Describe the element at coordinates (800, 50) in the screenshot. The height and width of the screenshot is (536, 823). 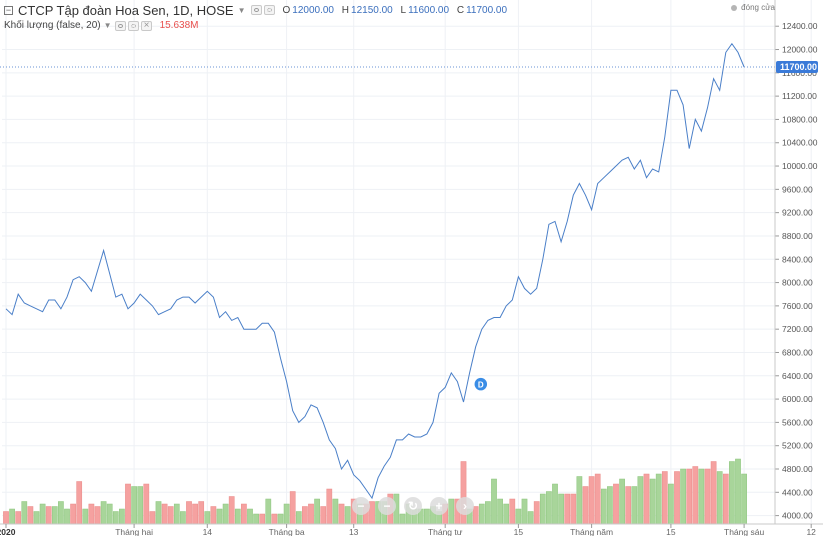
I see `price-tick-label: 12000.00` at that location.